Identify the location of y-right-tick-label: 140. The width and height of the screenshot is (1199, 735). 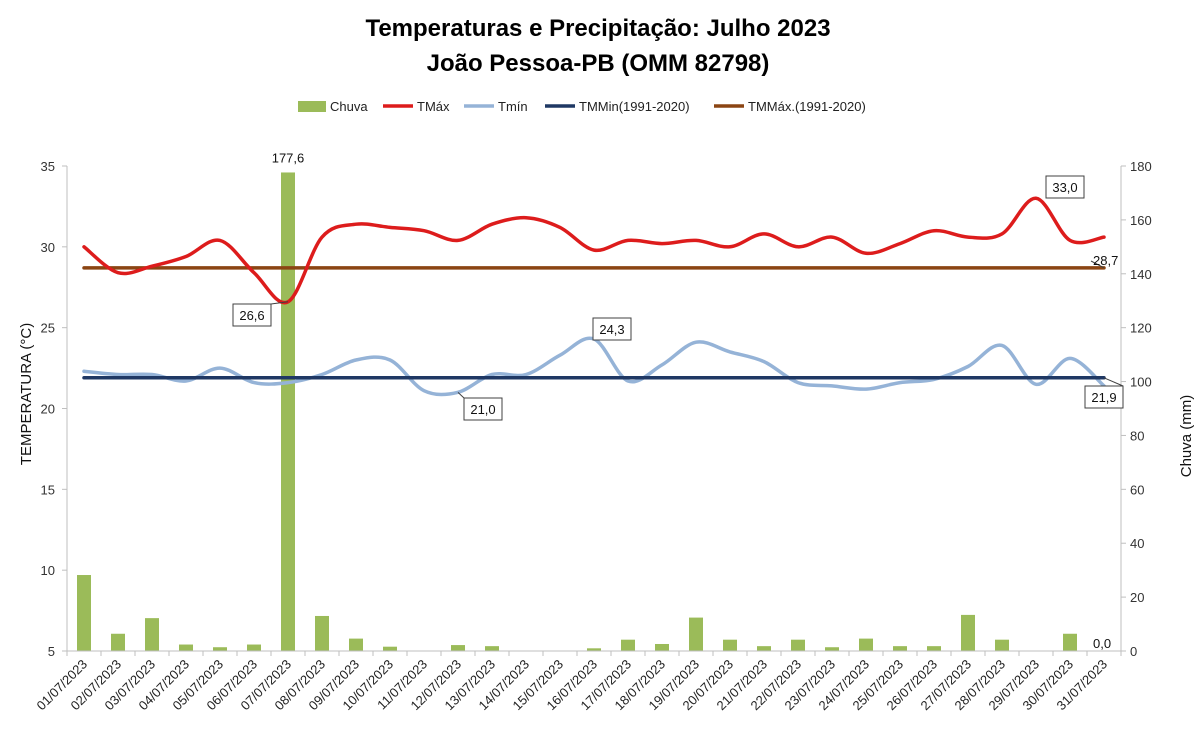
(1141, 274).